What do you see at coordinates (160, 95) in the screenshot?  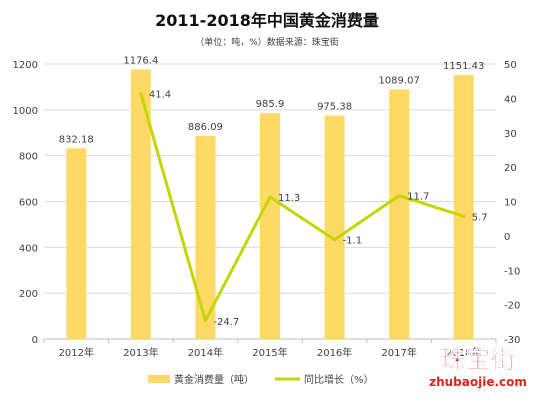 I see `line-data-label: 41.4` at bounding box center [160, 95].